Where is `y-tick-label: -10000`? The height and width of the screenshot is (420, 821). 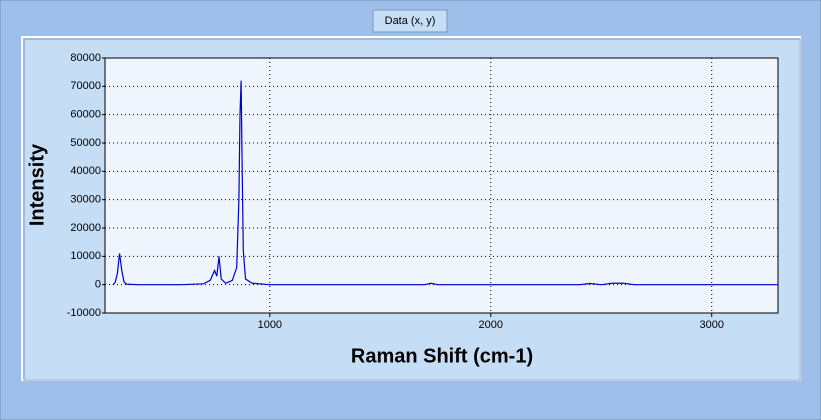 y-tick-label: -10000 is located at coordinates (84, 313).